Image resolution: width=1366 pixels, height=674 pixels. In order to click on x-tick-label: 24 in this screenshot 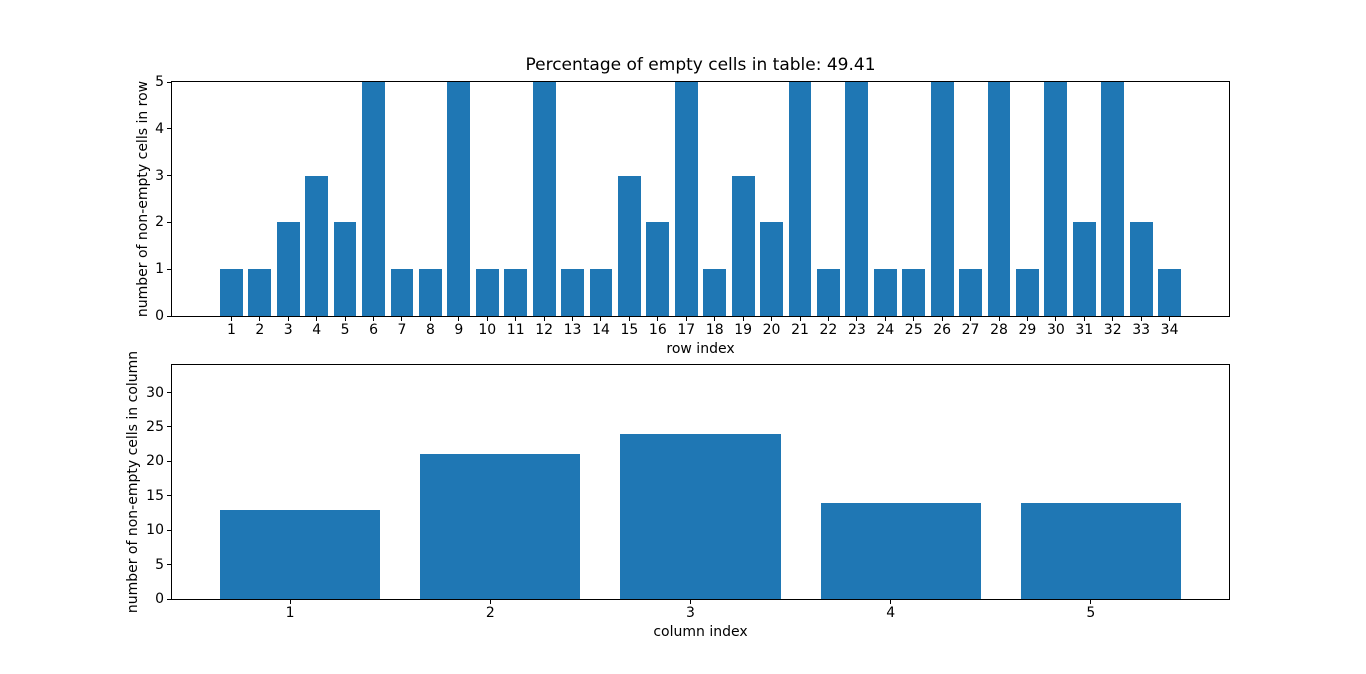, I will do `click(885, 330)`.